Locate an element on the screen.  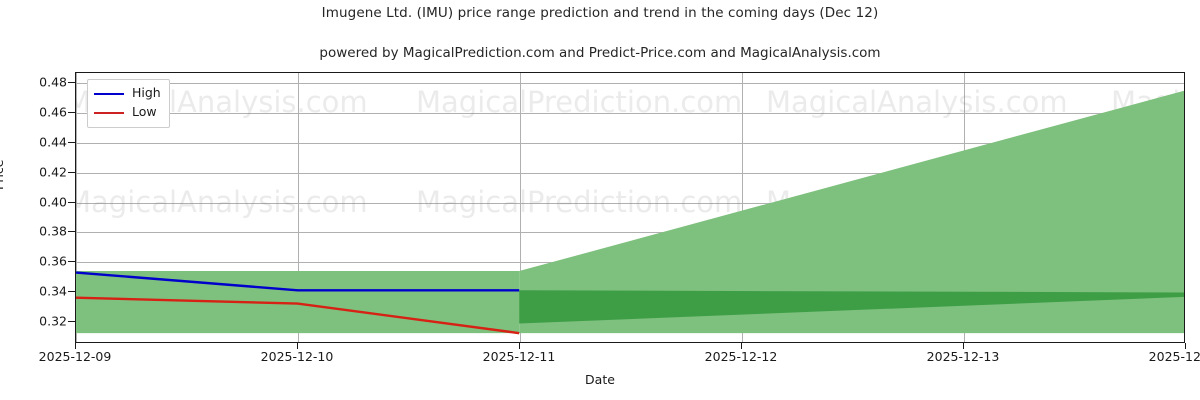
y-tick-label: 0.36 is located at coordinates (53, 261).